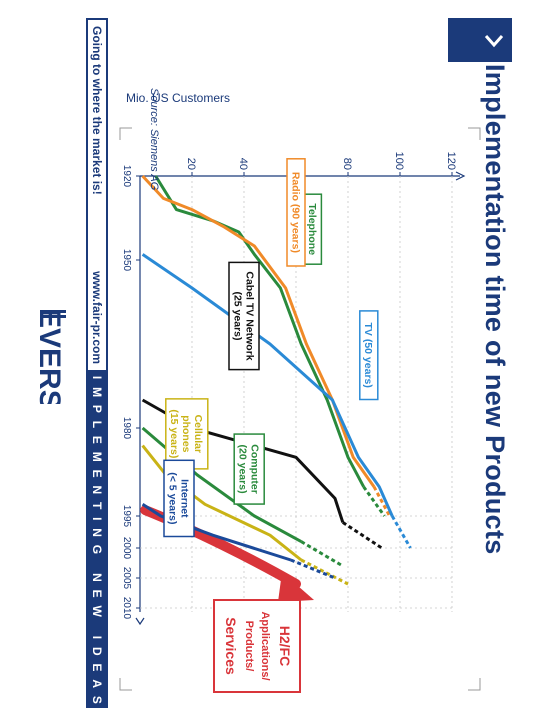 The width and height of the screenshot is (540, 720). I want to click on y-axis-arrow-icon, so click(460, 176).